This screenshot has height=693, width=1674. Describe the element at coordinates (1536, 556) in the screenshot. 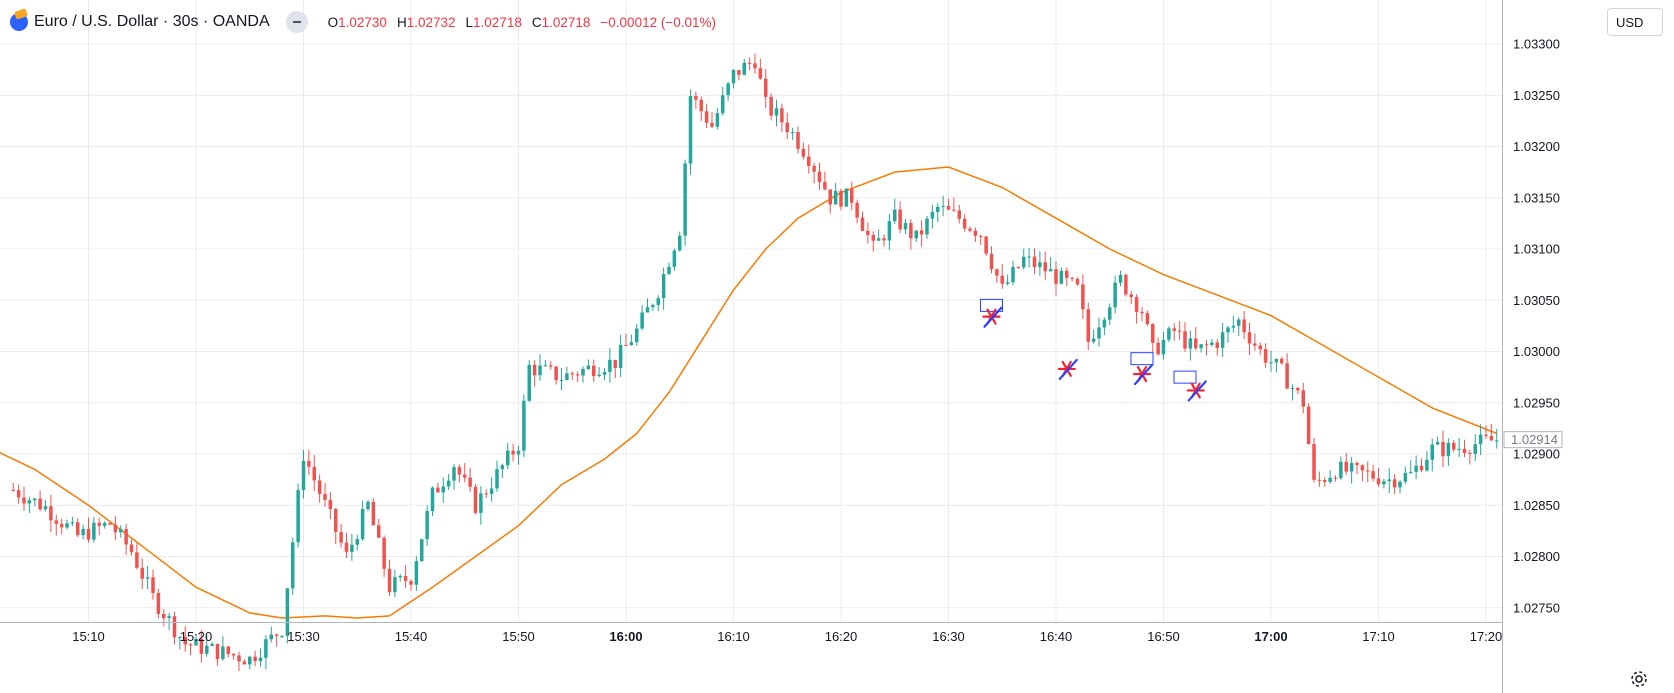

I see `y-tick-label: 1.02800` at that location.